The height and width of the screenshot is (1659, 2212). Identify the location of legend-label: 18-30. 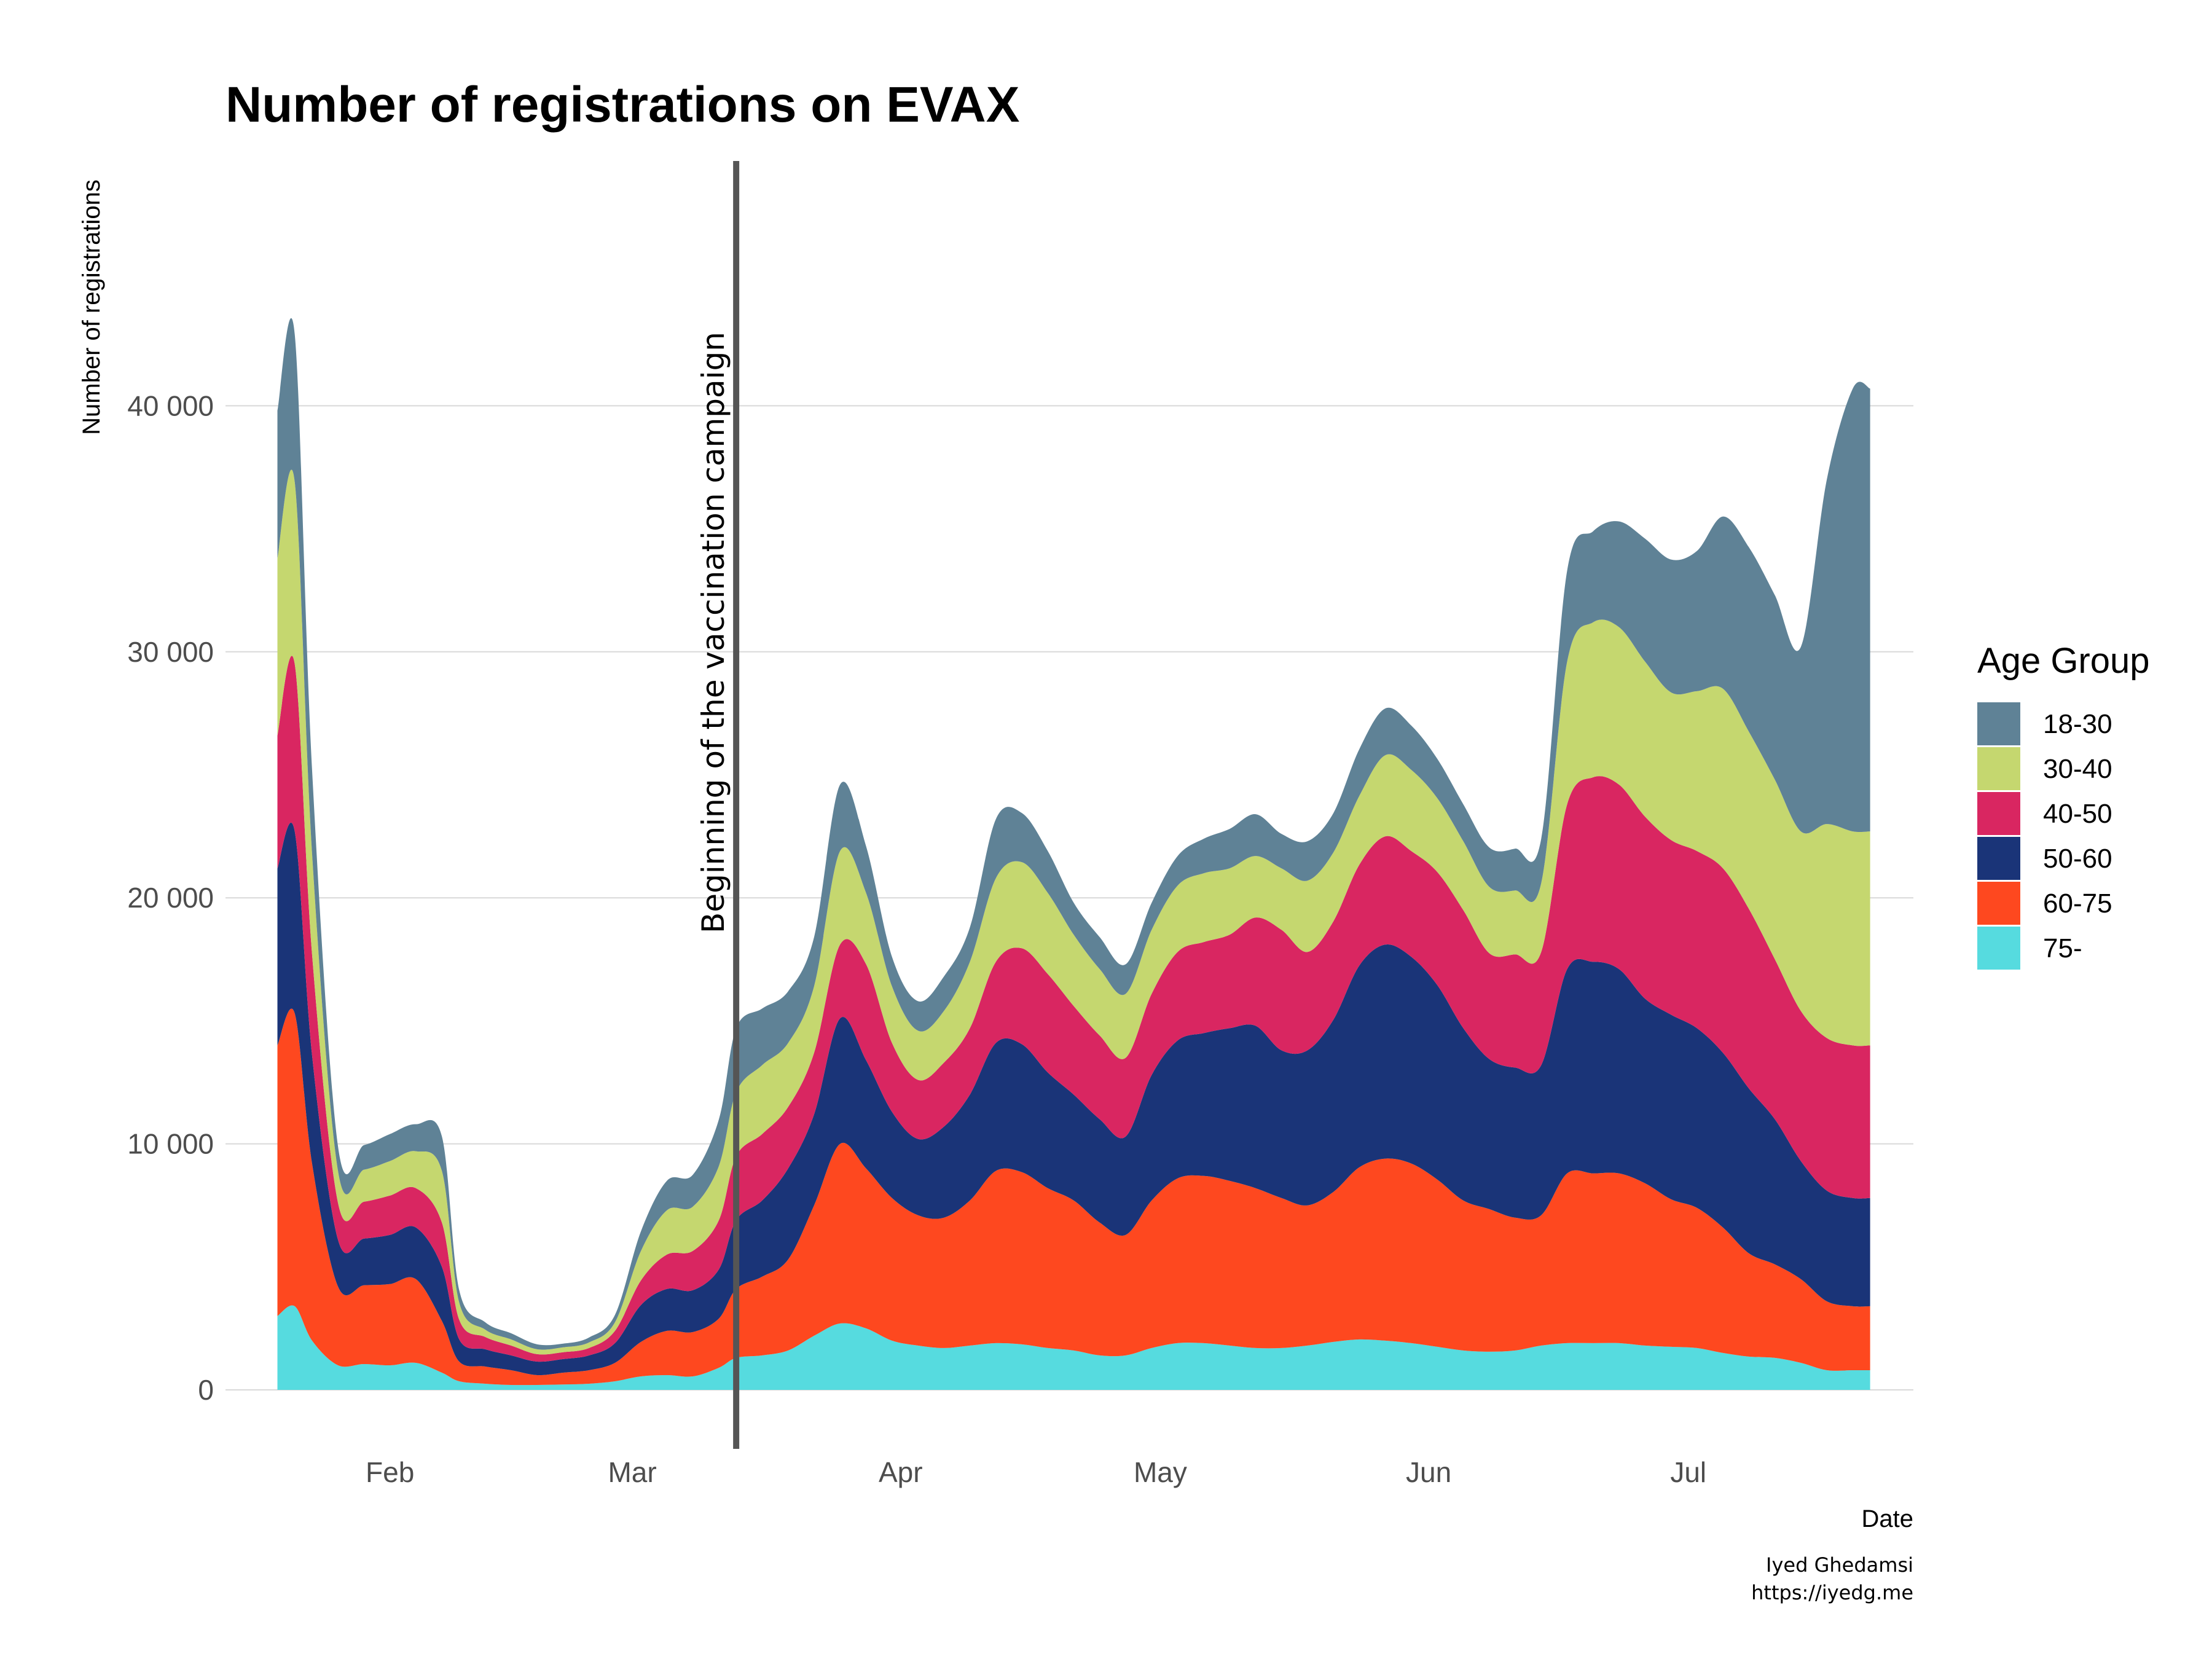
(2077, 724).